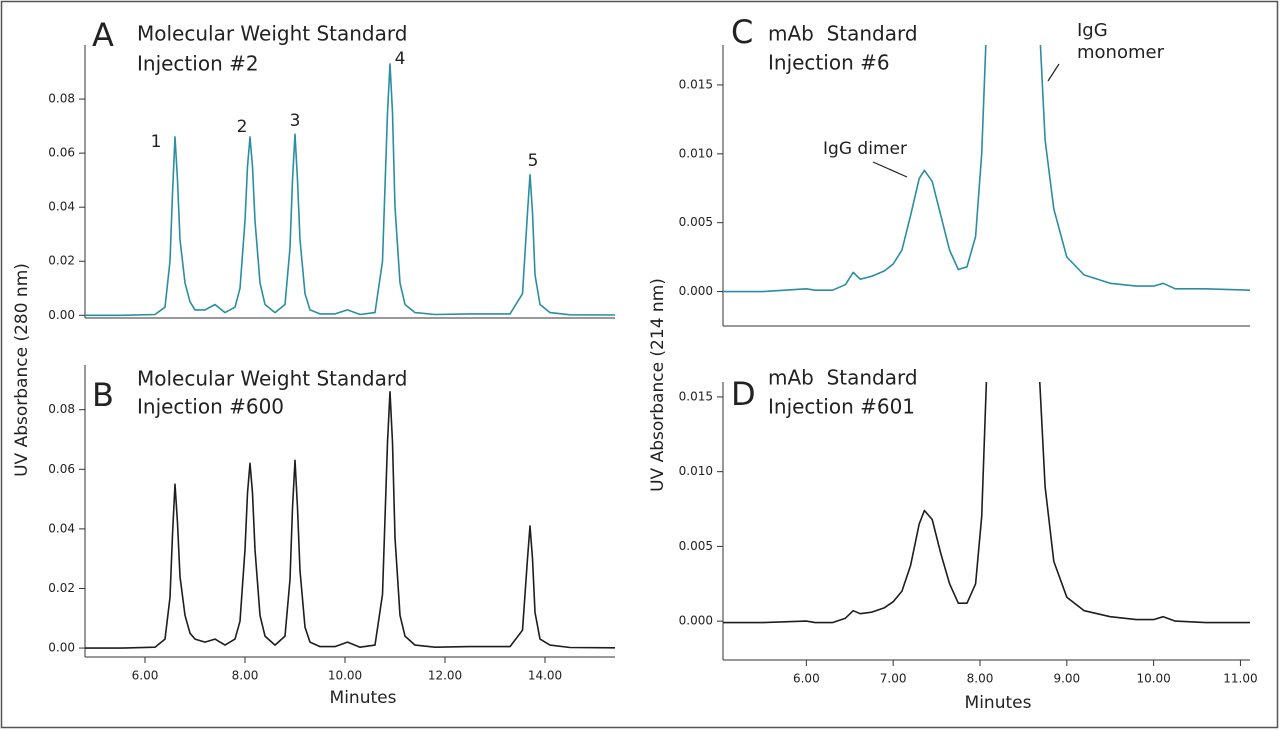  What do you see at coordinates (198, 64) in the screenshot?
I see `panel-subtitle: Injection #2` at bounding box center [198, 64].